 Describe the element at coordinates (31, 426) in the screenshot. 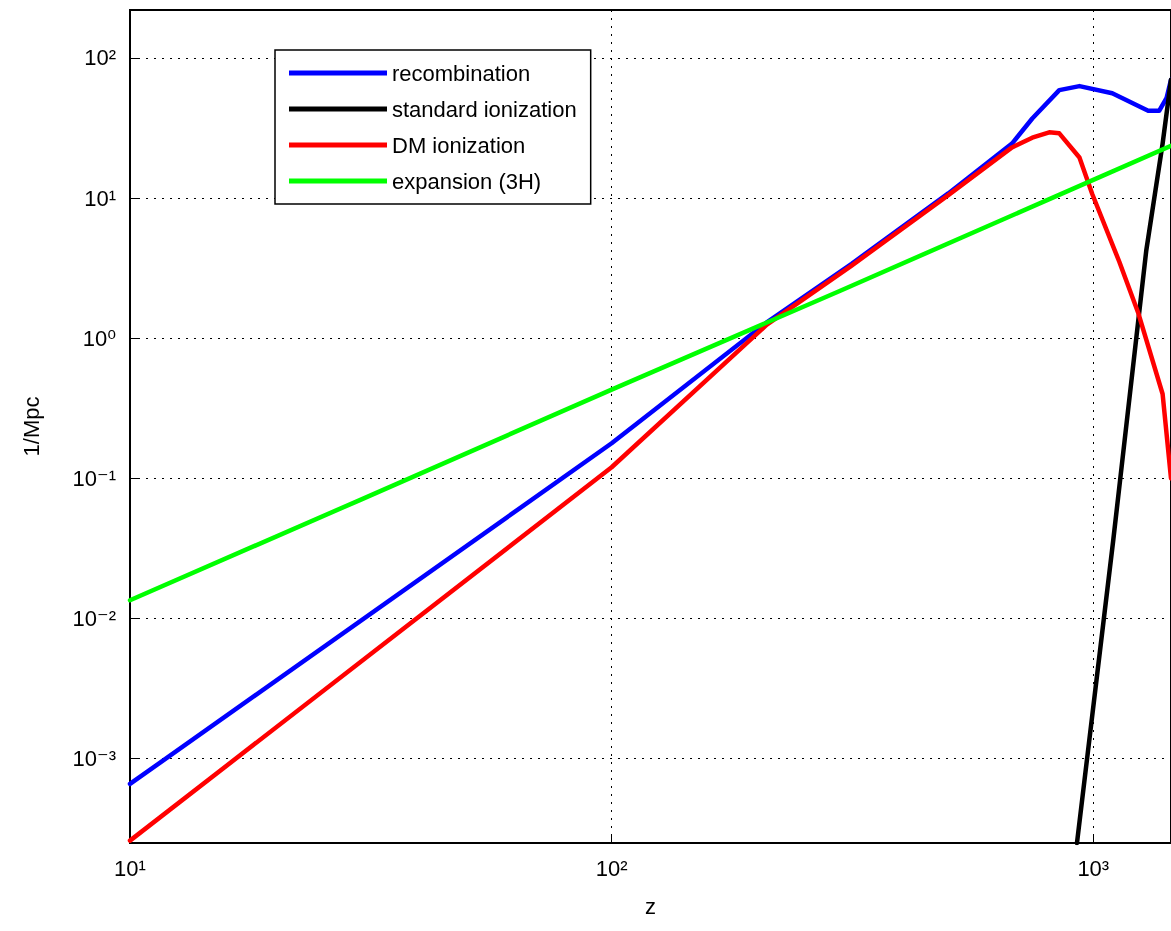

I see `y-axis-title: 1/Mpc` at that location.